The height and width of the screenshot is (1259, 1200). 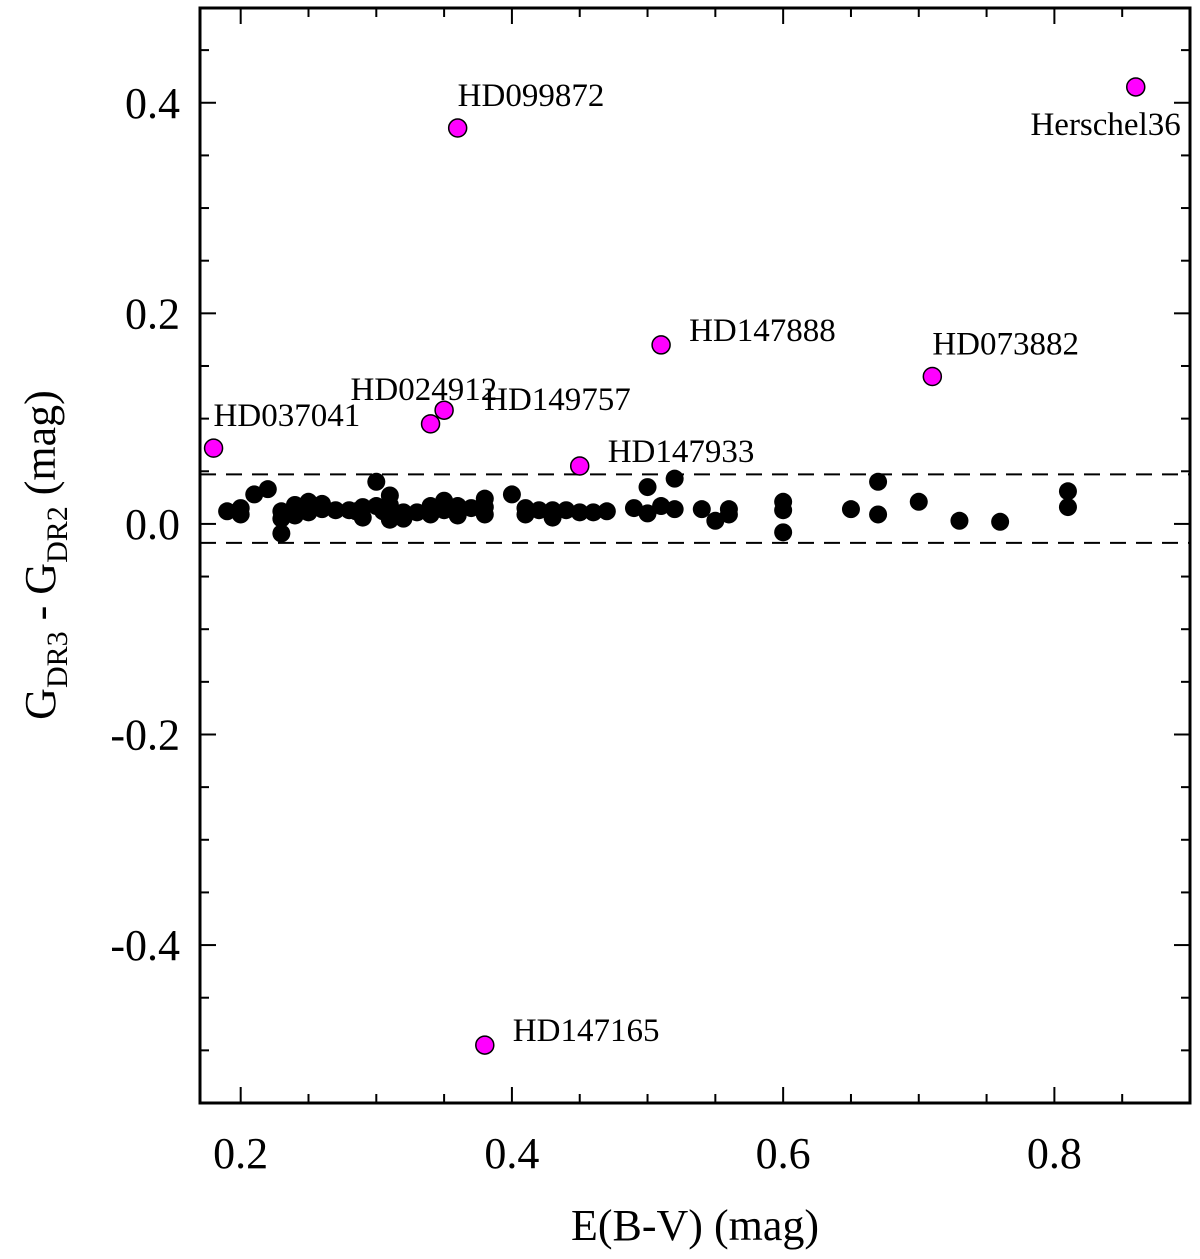 What do you see at coordinates (762, 331) in the screenshot?
I see `point-annotation: HD147888` at bounding box center [762, 331].